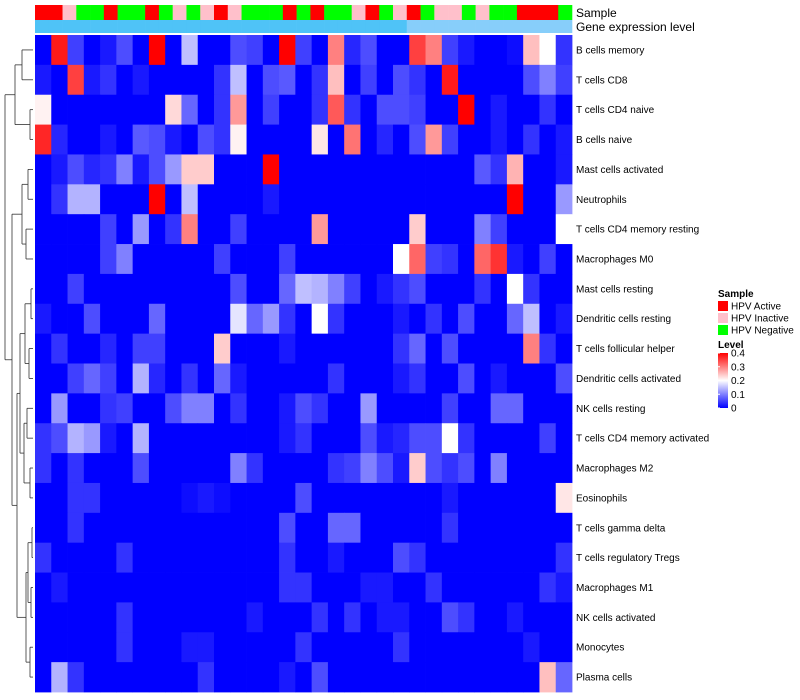 The width and height of the screenshot is (800, 700). Describe the element at coordinates (760, 319) in the screenshot. I see `legend-label: HPV Inactive` at that location.